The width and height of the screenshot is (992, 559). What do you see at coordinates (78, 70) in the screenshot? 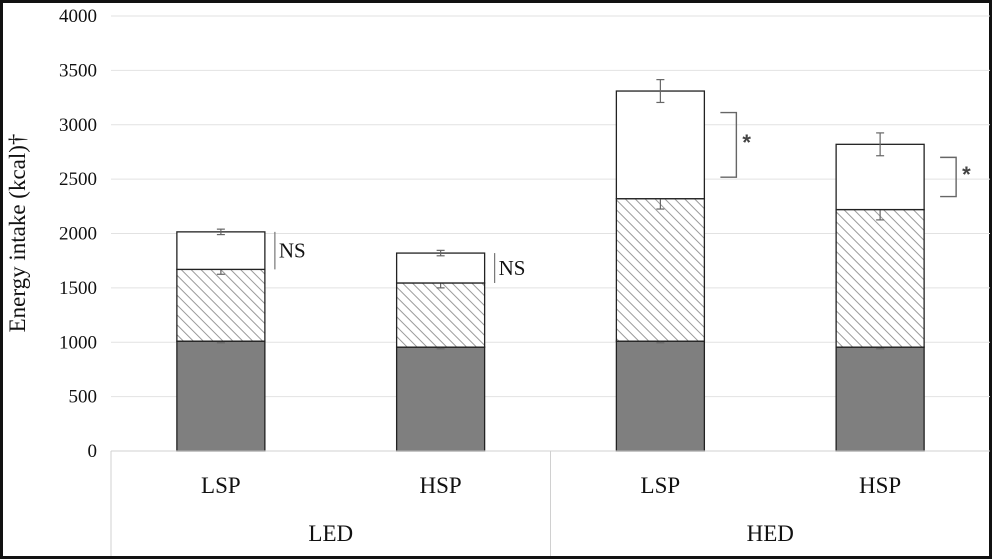
I see `y-tick-label: 3500` at bounding box center [78, 70].